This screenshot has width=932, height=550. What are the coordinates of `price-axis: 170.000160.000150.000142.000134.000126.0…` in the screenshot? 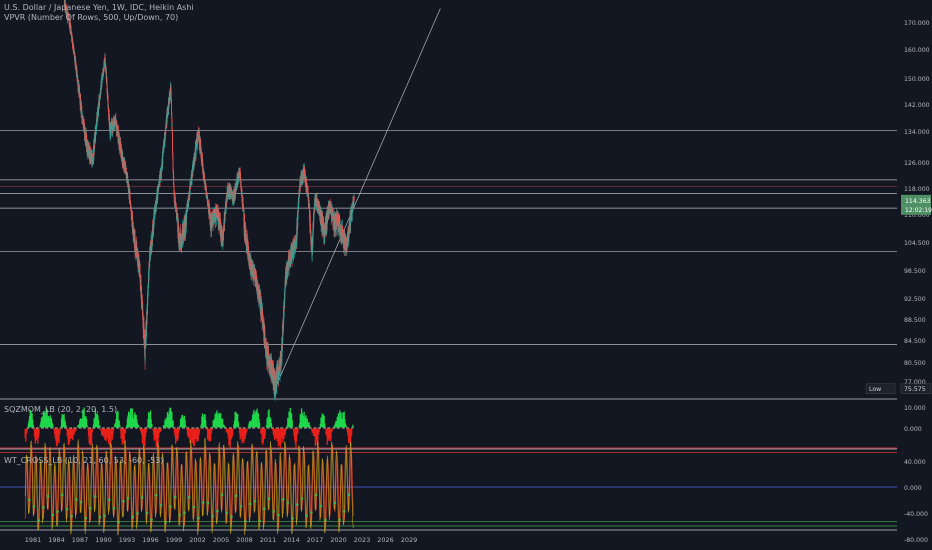 It's located at (917, 282).